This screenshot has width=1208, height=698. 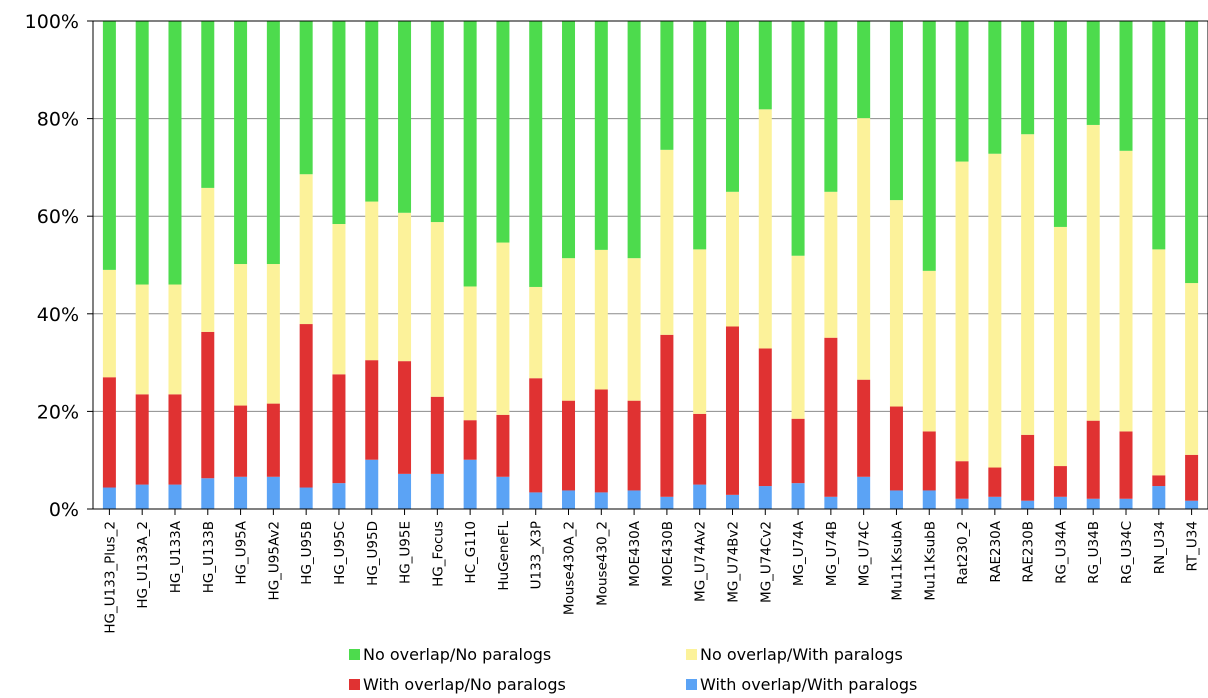 What do you see at coordinates (635, 553) in the screenshot?
I see `x-category-label: MOE430A` at bounding box center [635, 553].